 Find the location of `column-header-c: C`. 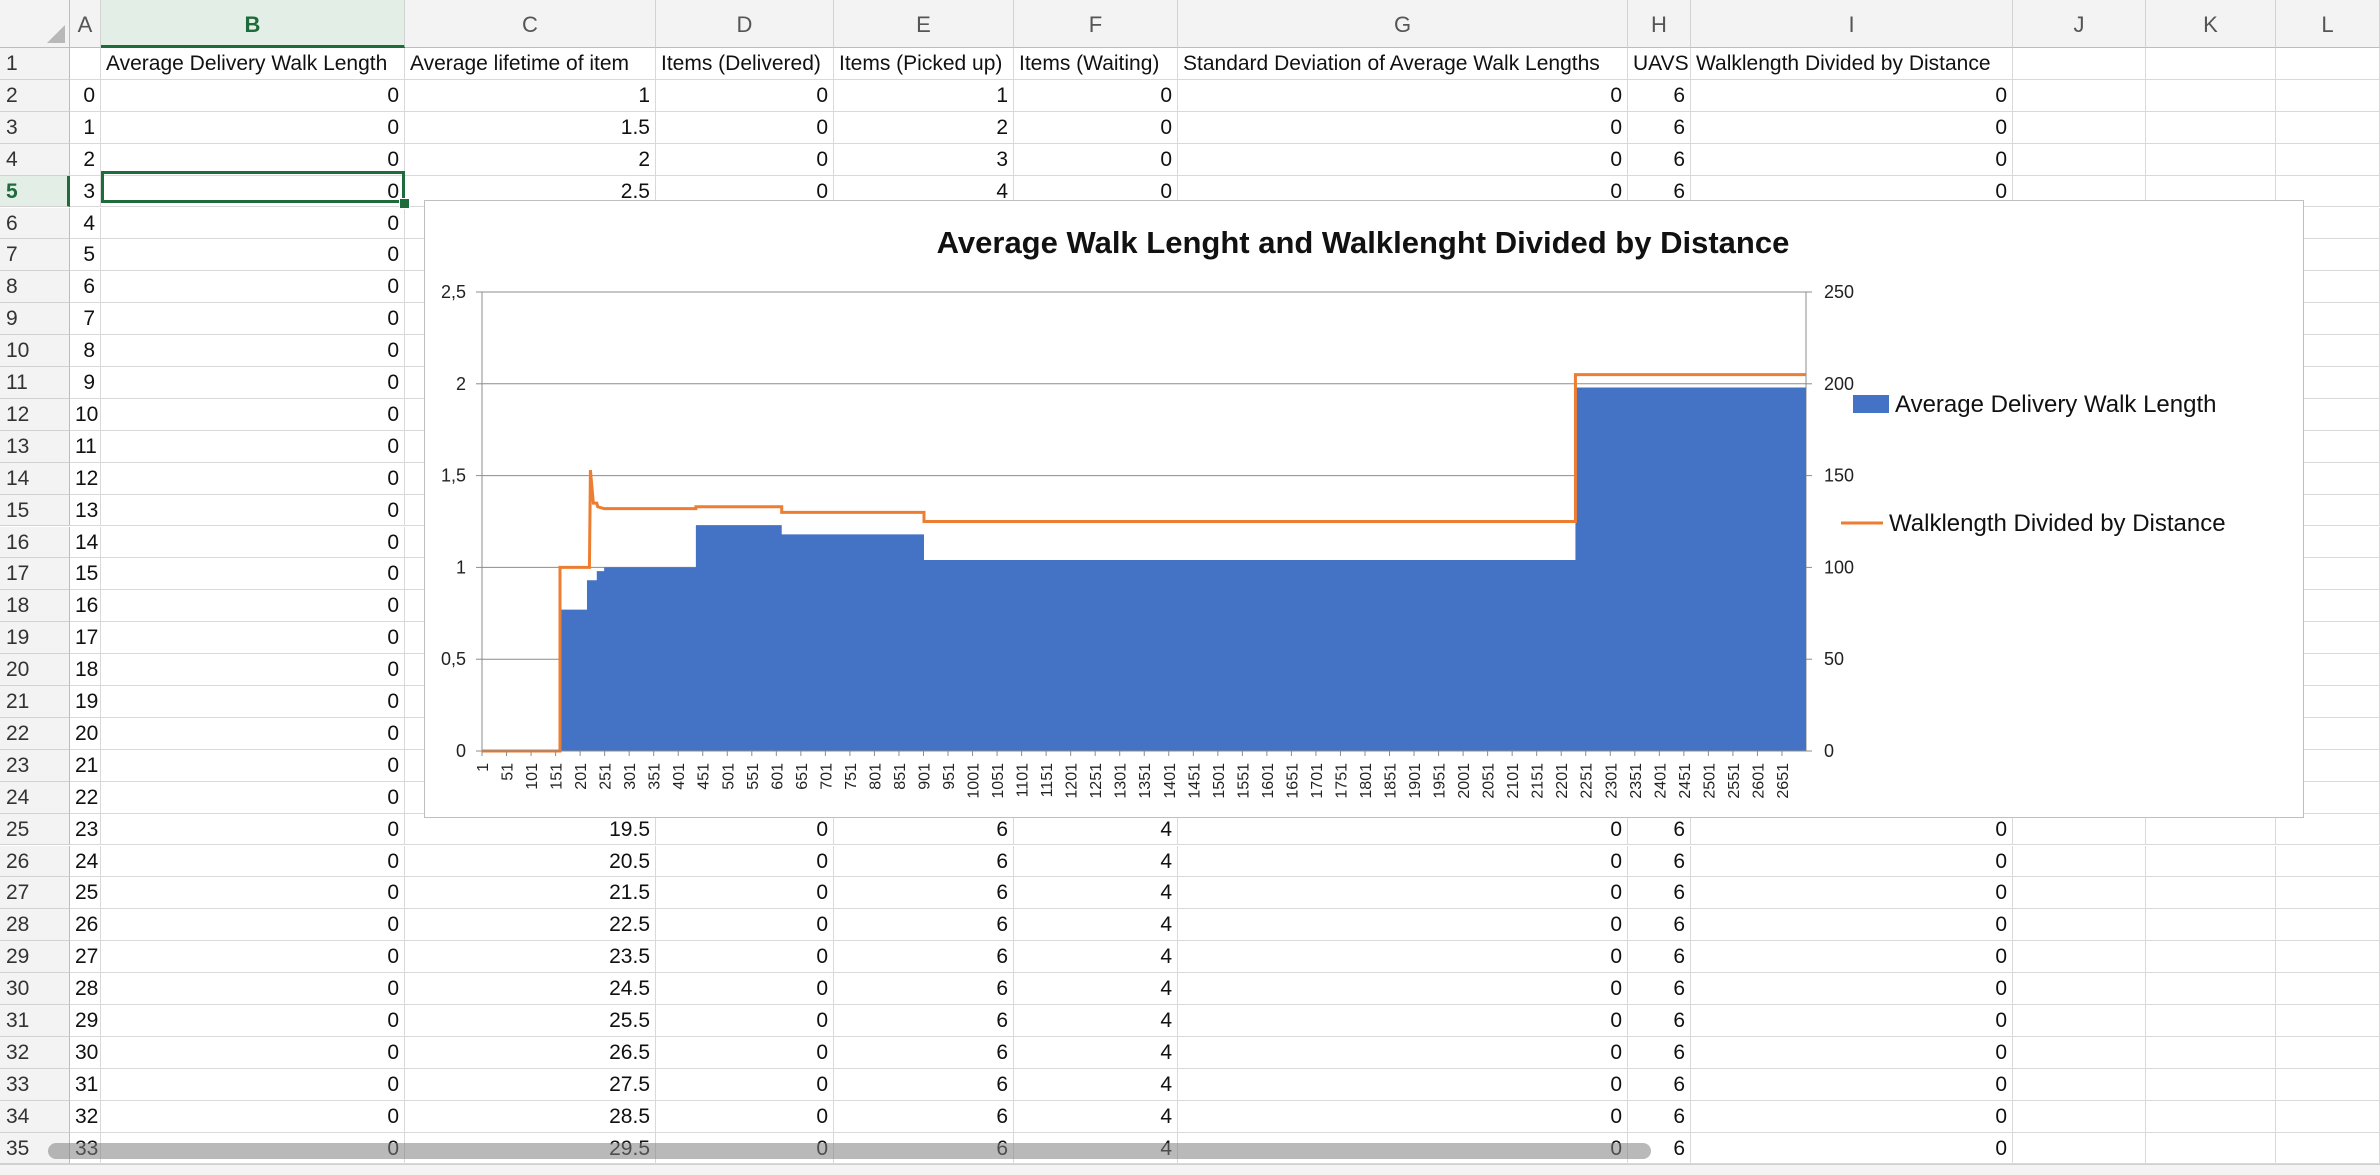

column-header-c: C is located at coordinates (530, 24).